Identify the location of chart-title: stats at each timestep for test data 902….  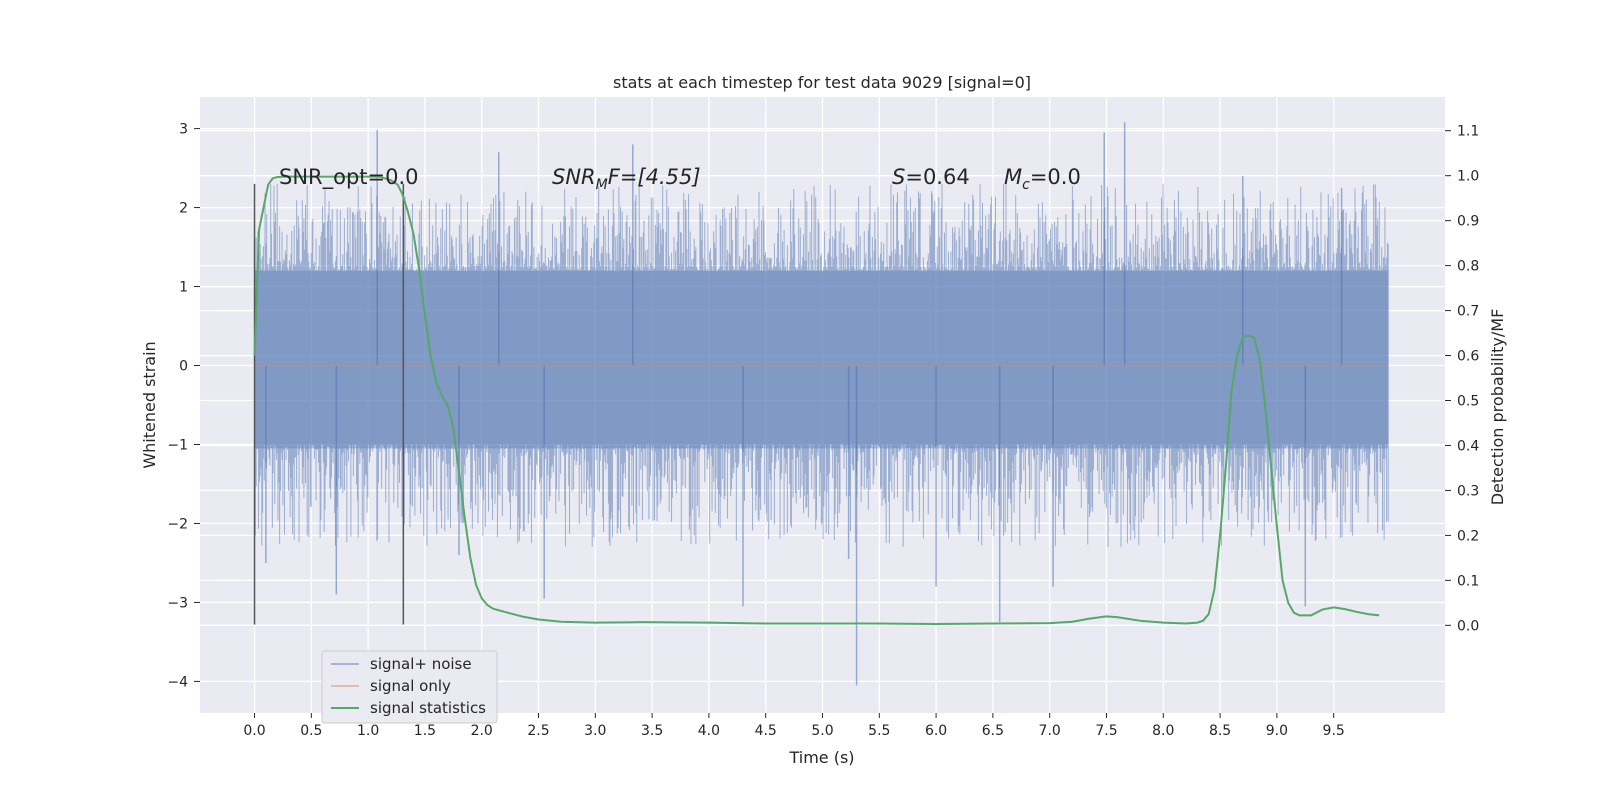
(822, 82).